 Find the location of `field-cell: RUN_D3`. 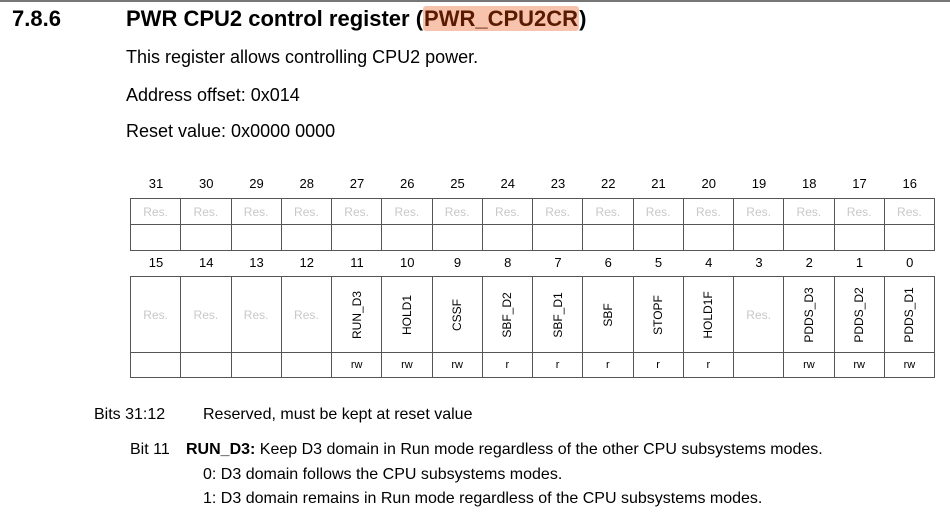

field-cell: RUN_D3 is located at coordinates (357, 314).